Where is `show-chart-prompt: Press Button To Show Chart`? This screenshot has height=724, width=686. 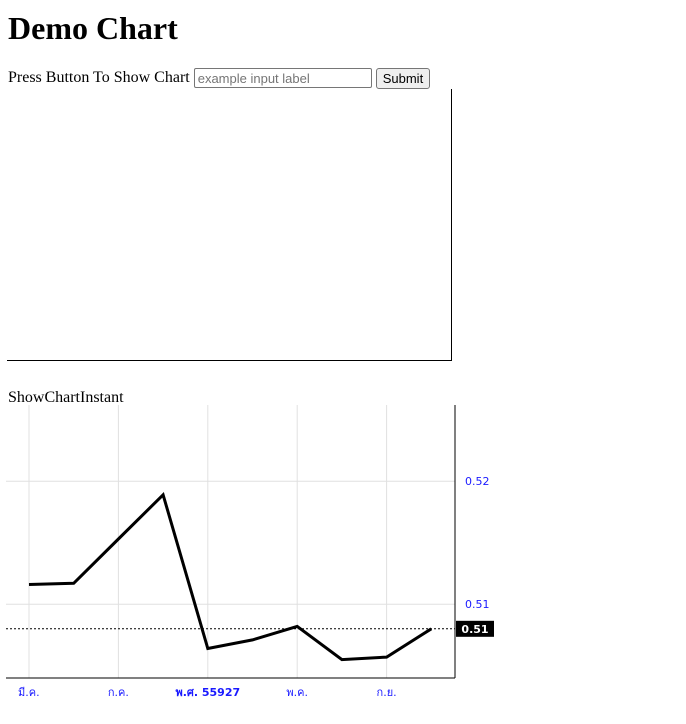 show-chart-prompt: Press Button To Show Chart is located at coordinates (99, 77).